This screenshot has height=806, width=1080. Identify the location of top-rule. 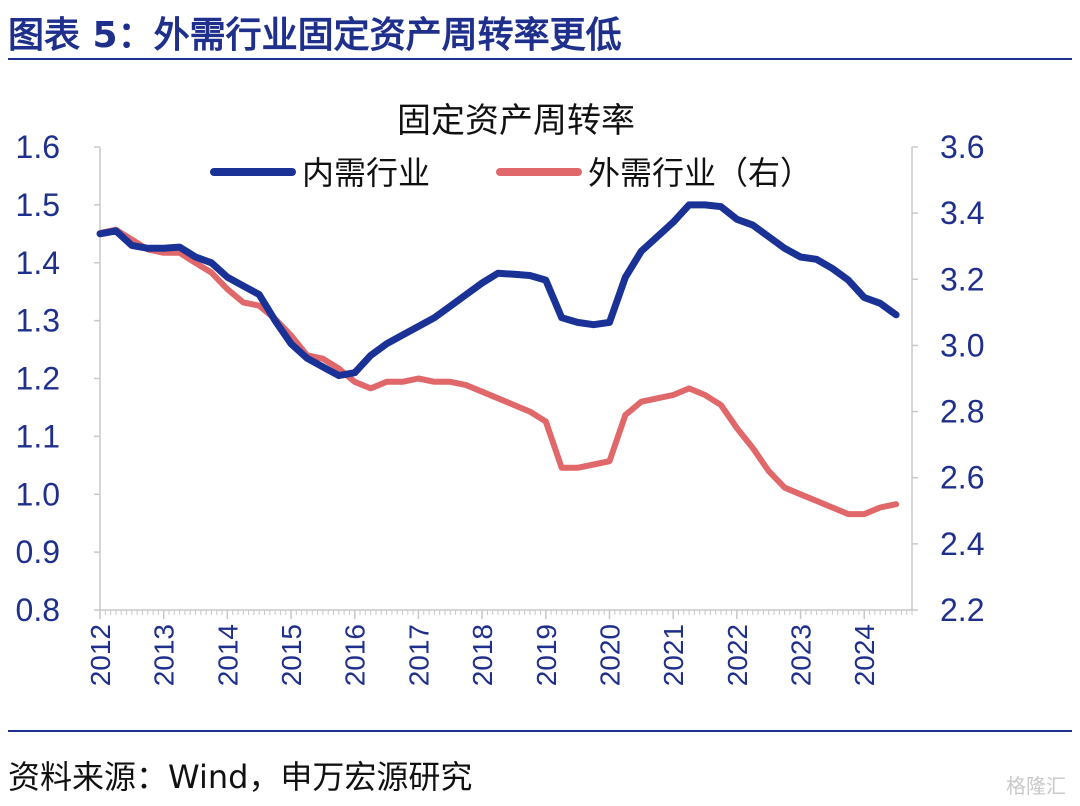
(540, 59).